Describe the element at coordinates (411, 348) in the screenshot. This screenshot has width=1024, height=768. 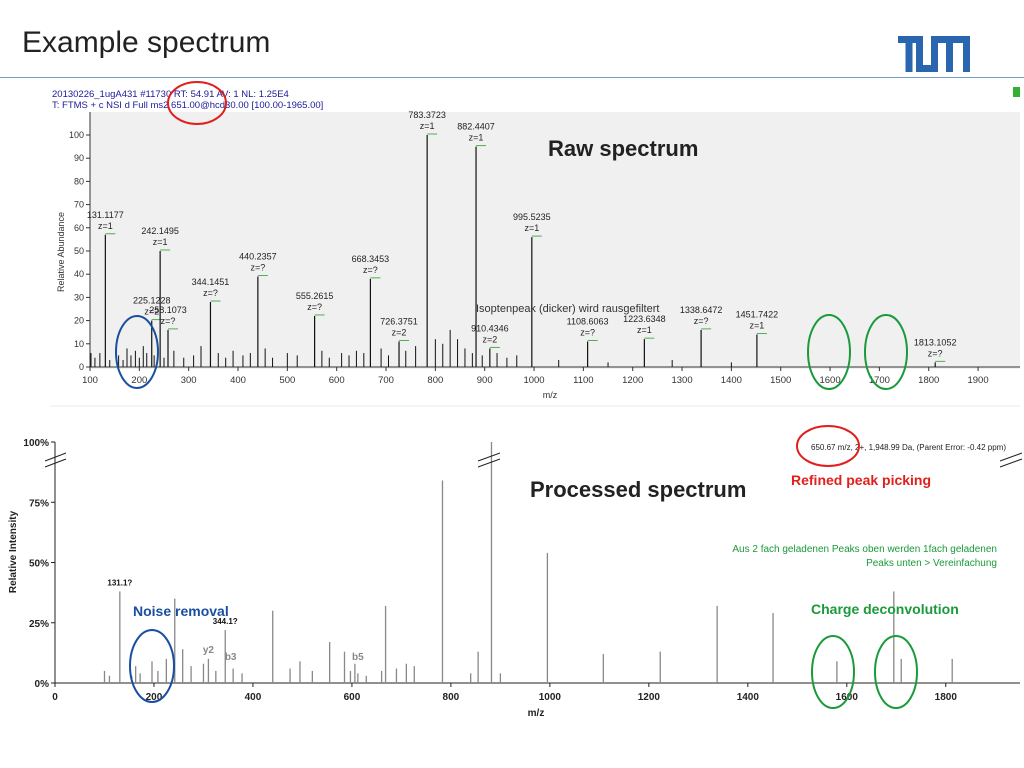
I see `raw-noise-peaks` at that location.